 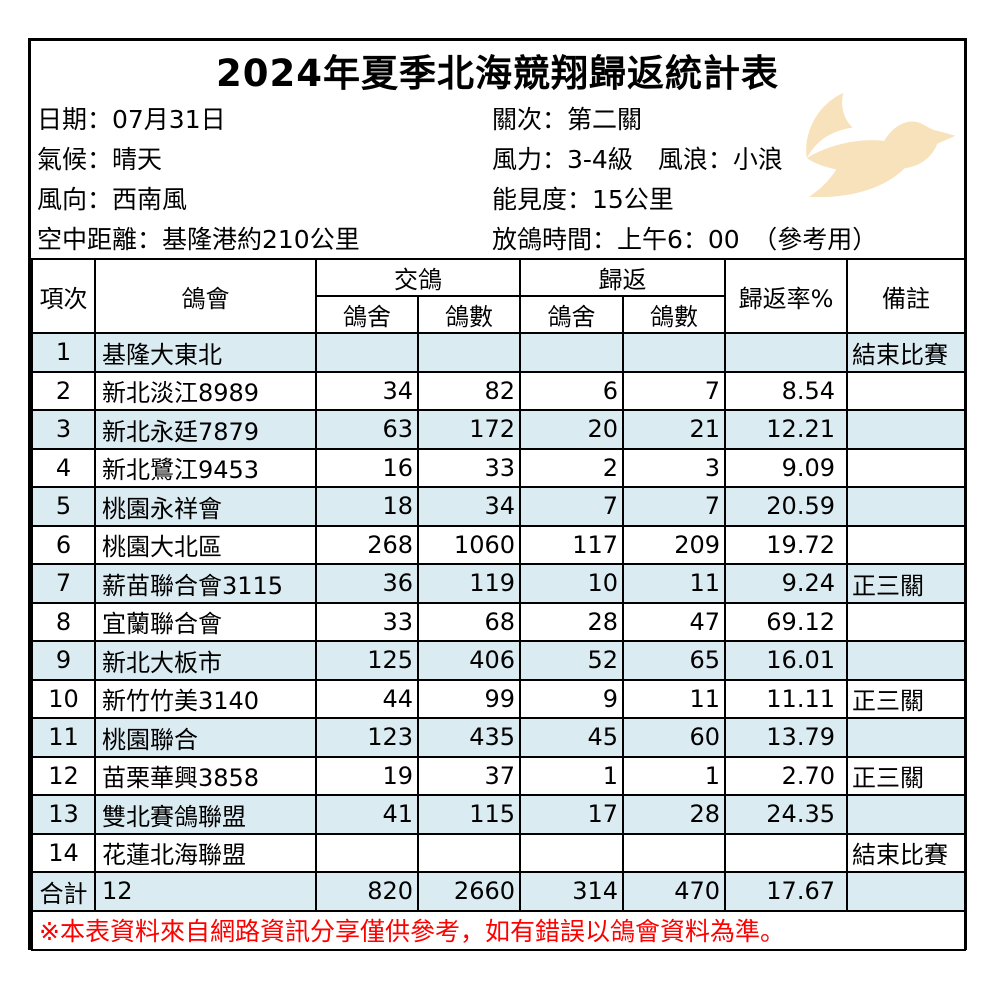 I want to click on cell-rate: 12.21, so click(x=786, y=429).